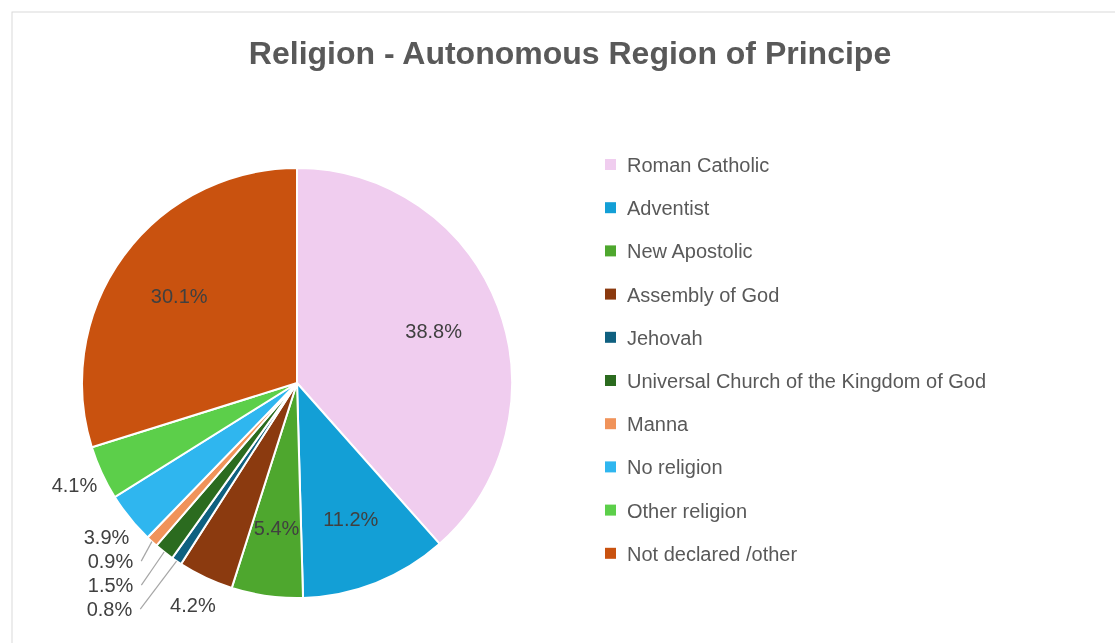 Image resolution: width=1115 pixels, height=643 pixels. What do you see at coordinates (276, 527) in the screenshot?
I see `data-label: 5.4%` at bounding box center [276, 527].